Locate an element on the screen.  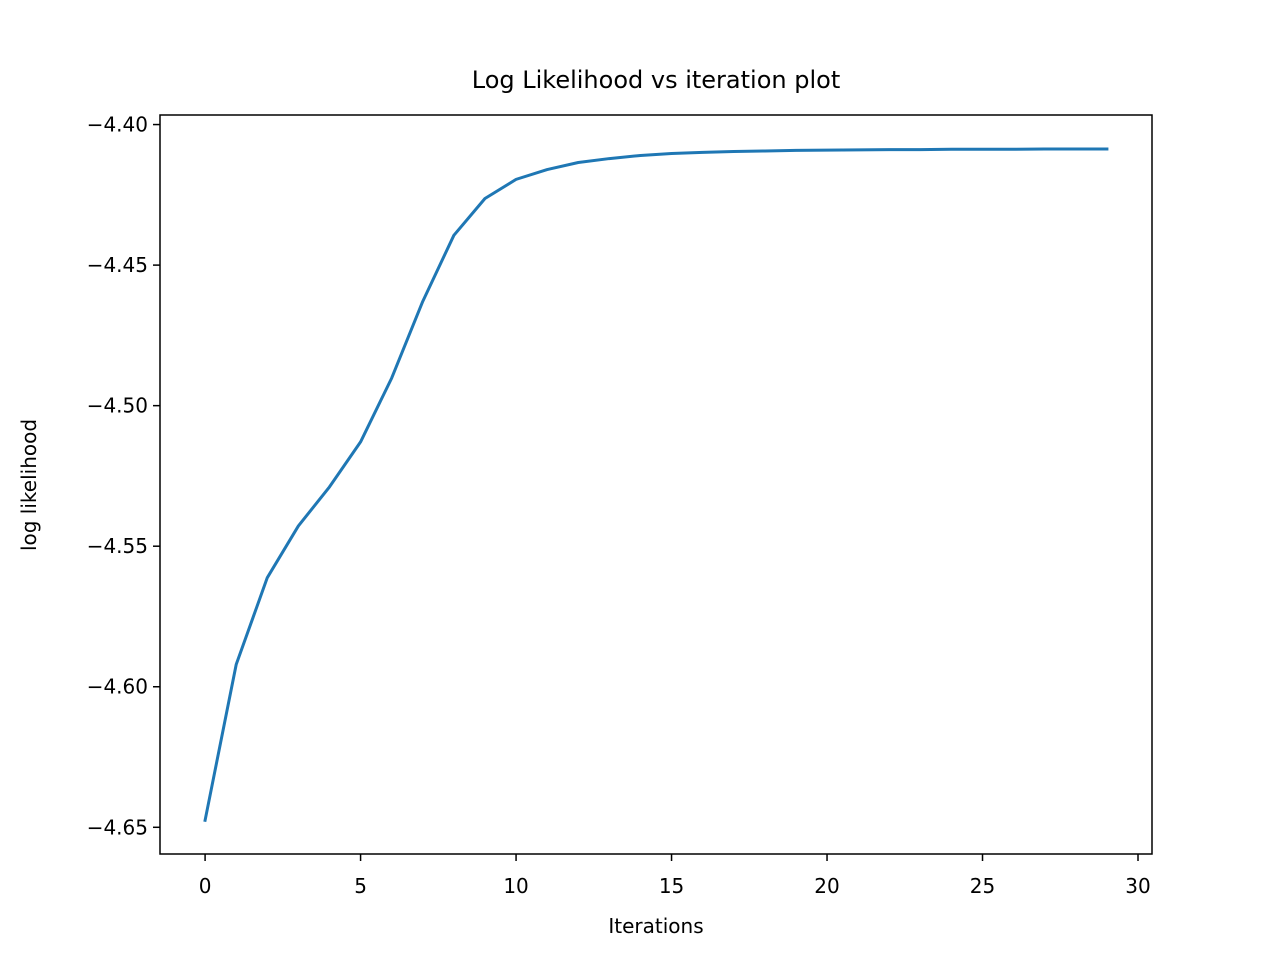
chart-title: Log Likelihood vs iteration plot is located at coordinates (656, 80).